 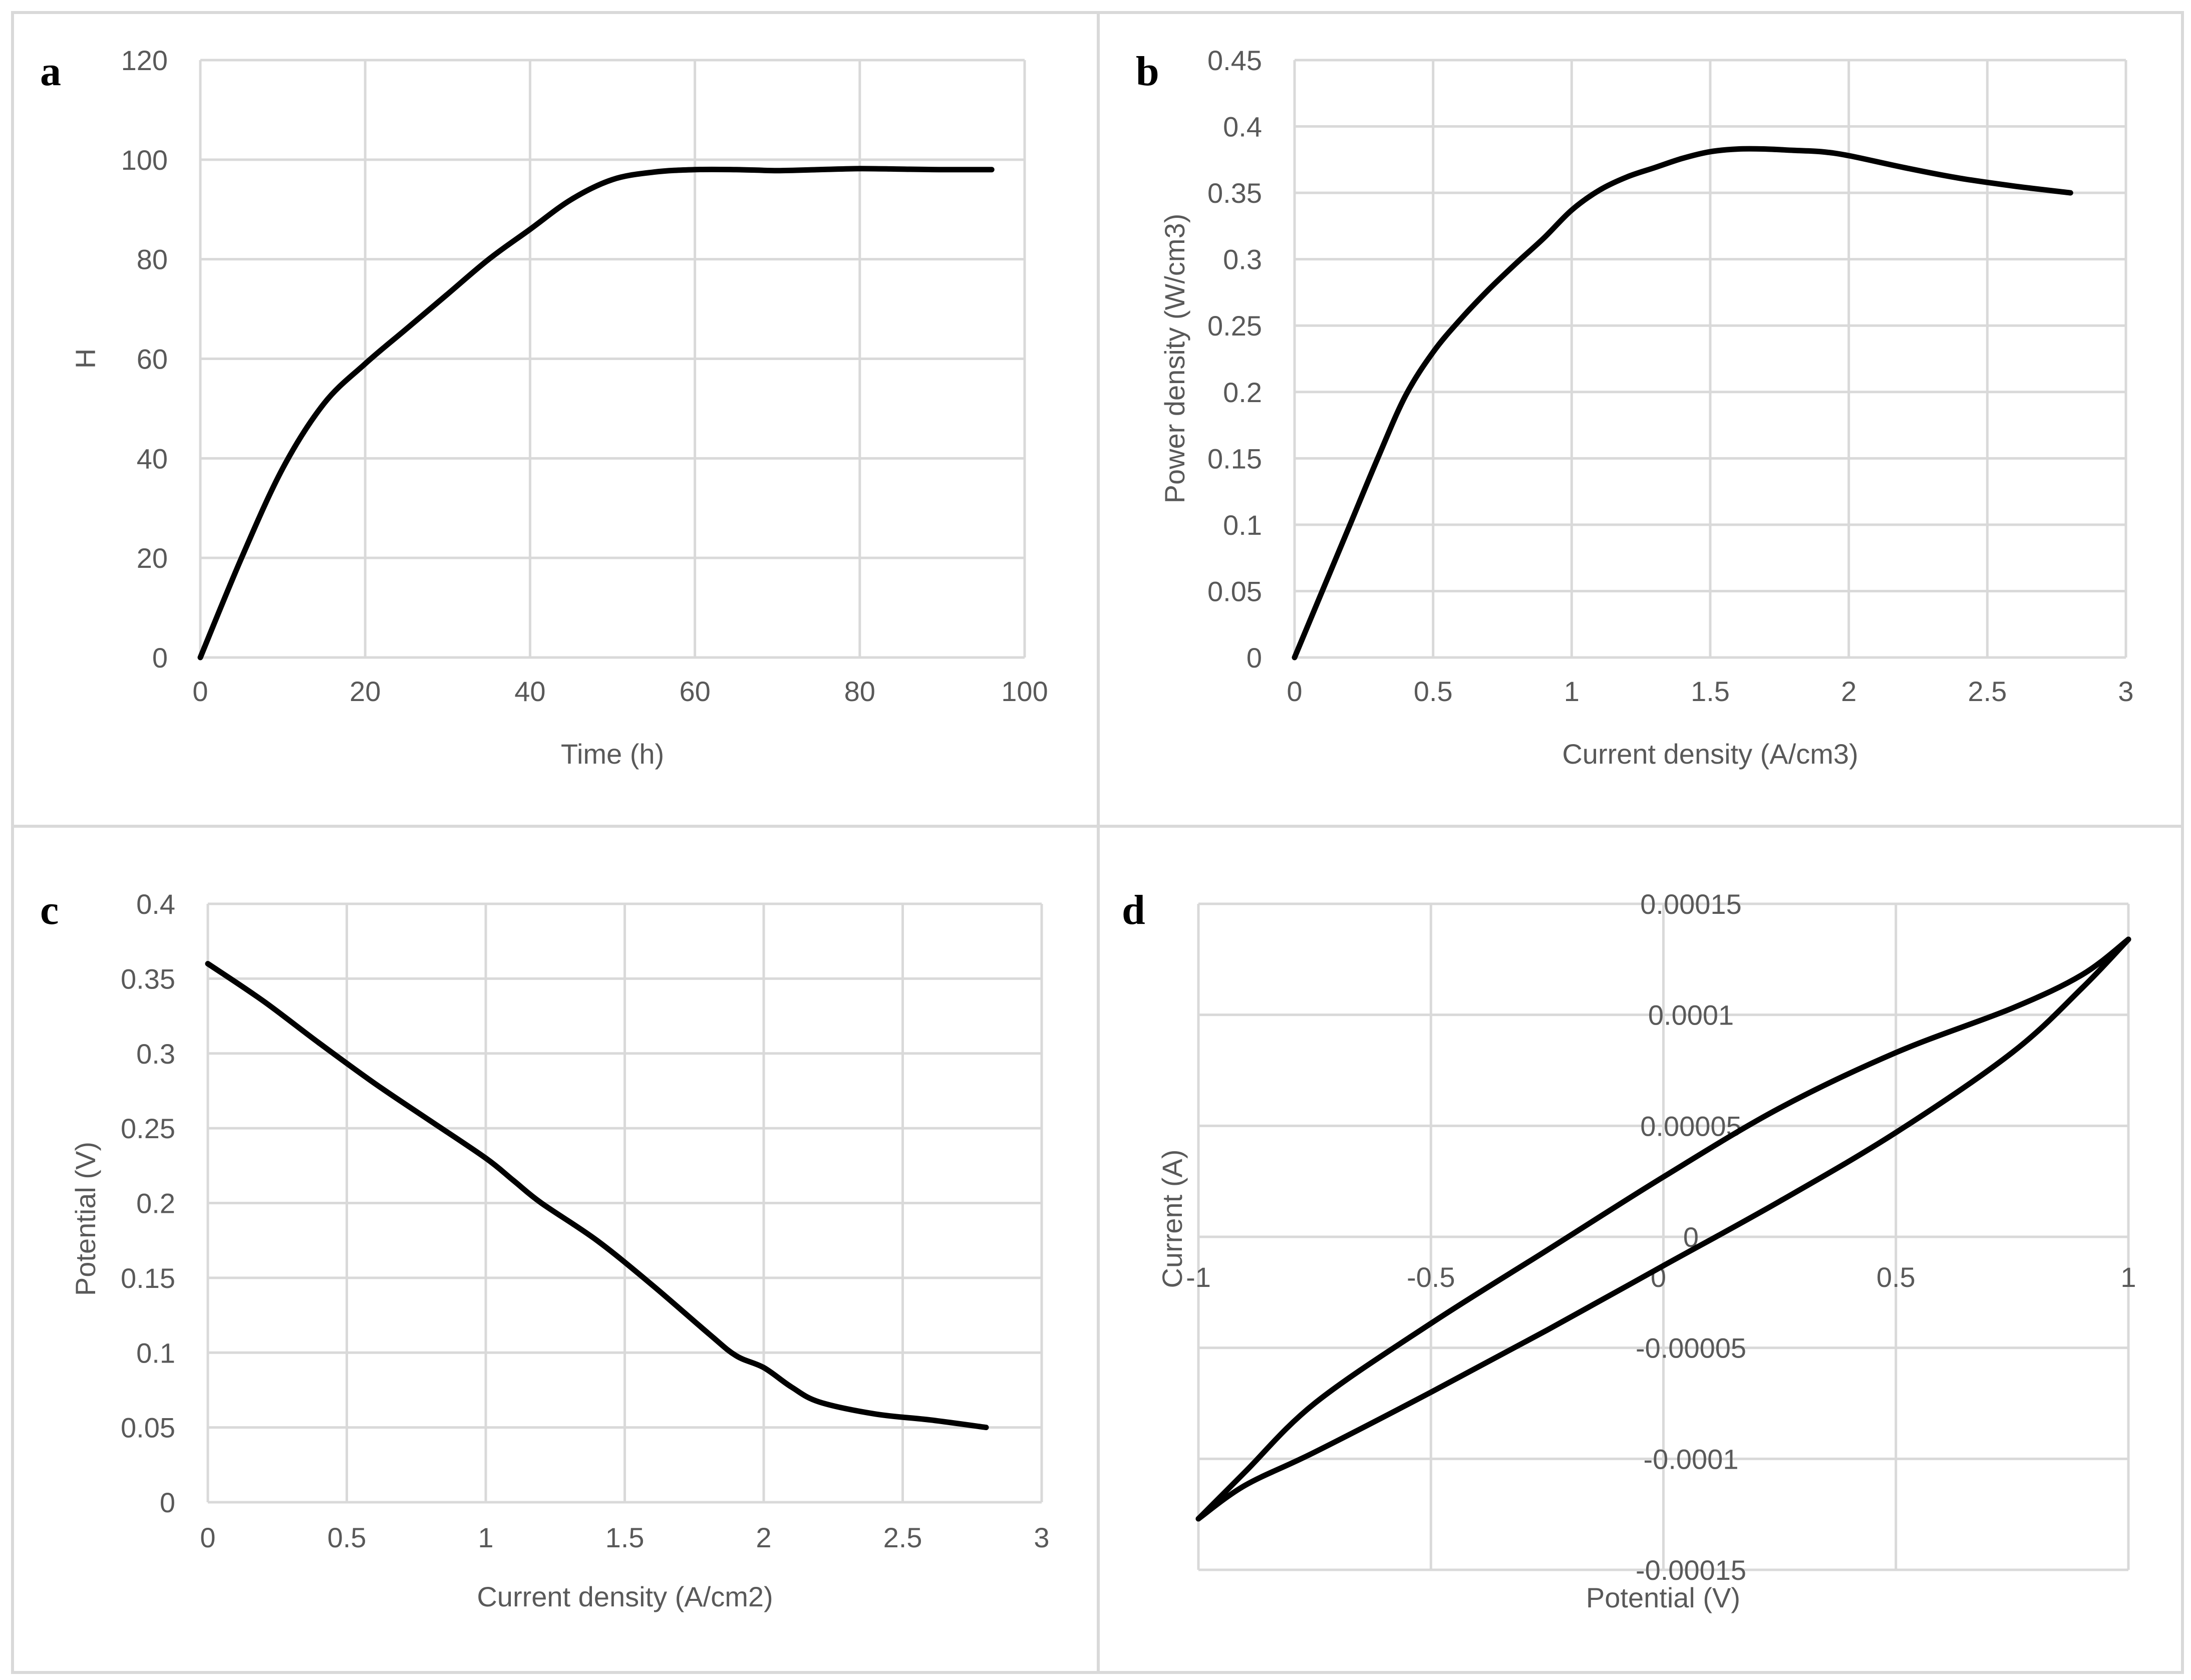 What do you see at coordinates (625, 1597) in the screenshot?
I see `panel-c-x-axis-title: Current density (A/cm2)` at bounding box center [625, 1597].